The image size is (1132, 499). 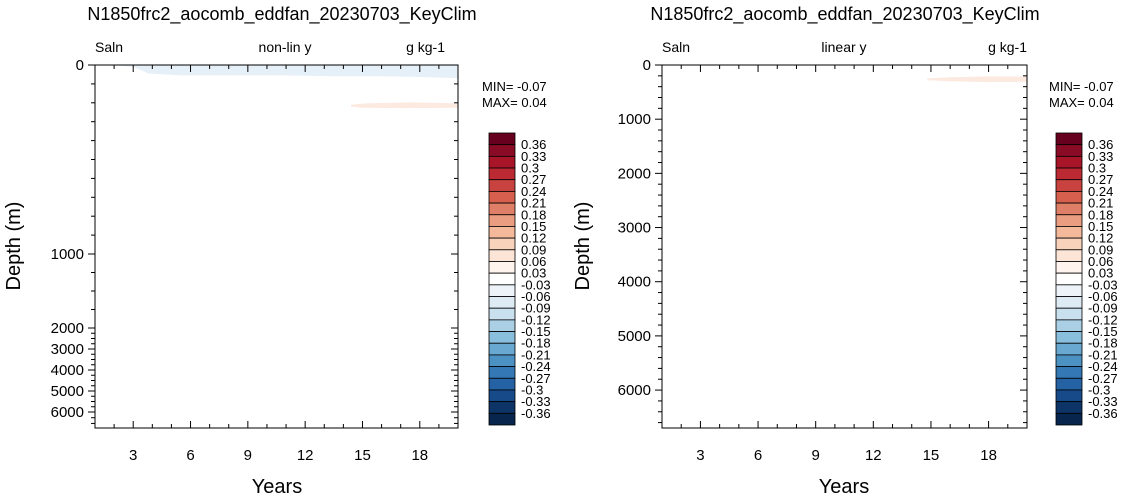 What do you see at coordinates (1103, 284) in the screenshot?
I see `colorbar-label: -0.03` at bounding box center [1103, 284].